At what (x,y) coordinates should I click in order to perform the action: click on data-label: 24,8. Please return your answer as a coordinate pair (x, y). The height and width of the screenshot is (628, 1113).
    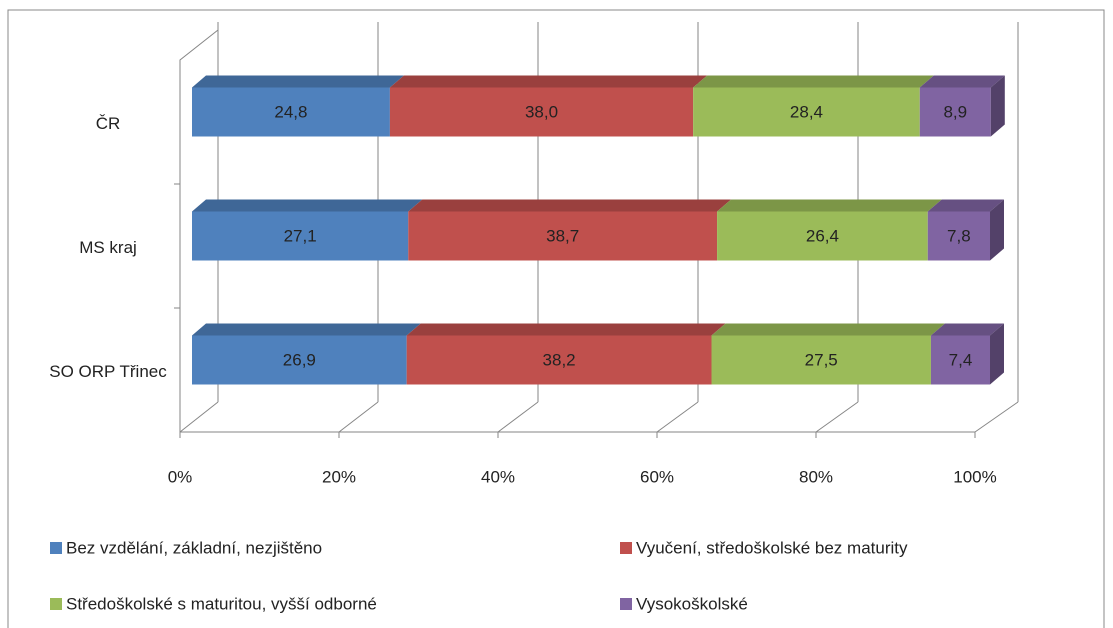
    Looking at the image, I should click on (290, 111).